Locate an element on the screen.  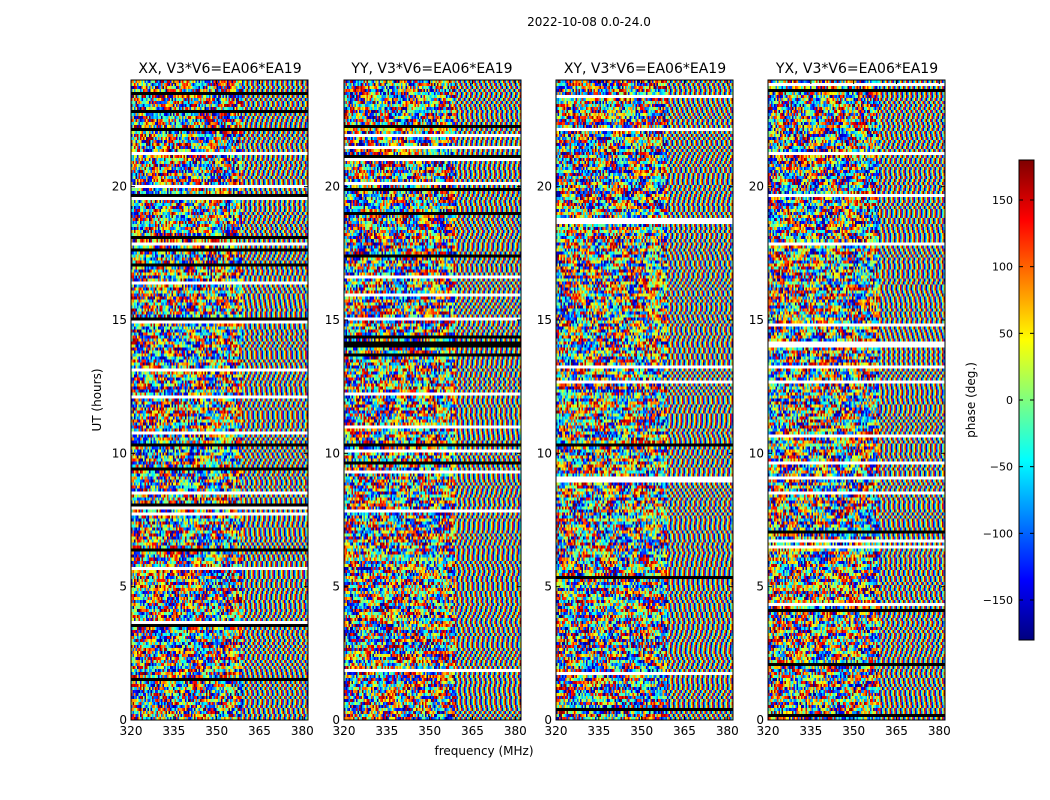
colorbar-ticks: 150 100 50 0 −50 −100 −150 is located at coordinates (1008, 400).